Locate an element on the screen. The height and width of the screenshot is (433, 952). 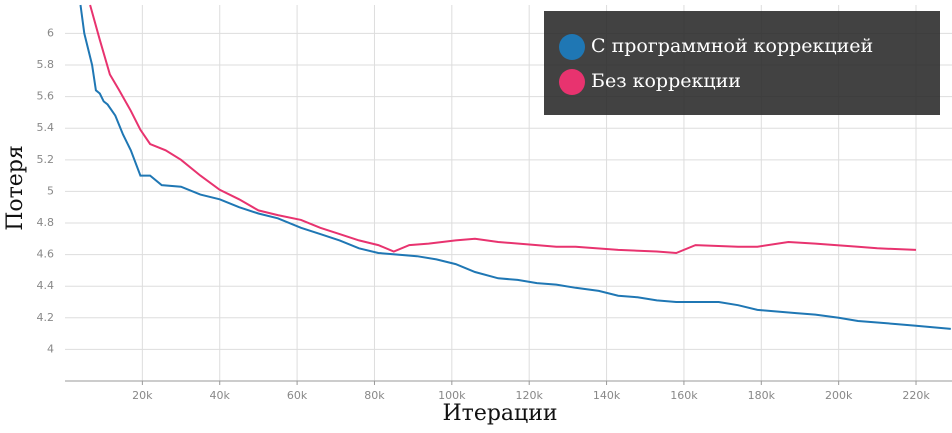
x-tick-label: 80k is located at coordinates (374, 395).